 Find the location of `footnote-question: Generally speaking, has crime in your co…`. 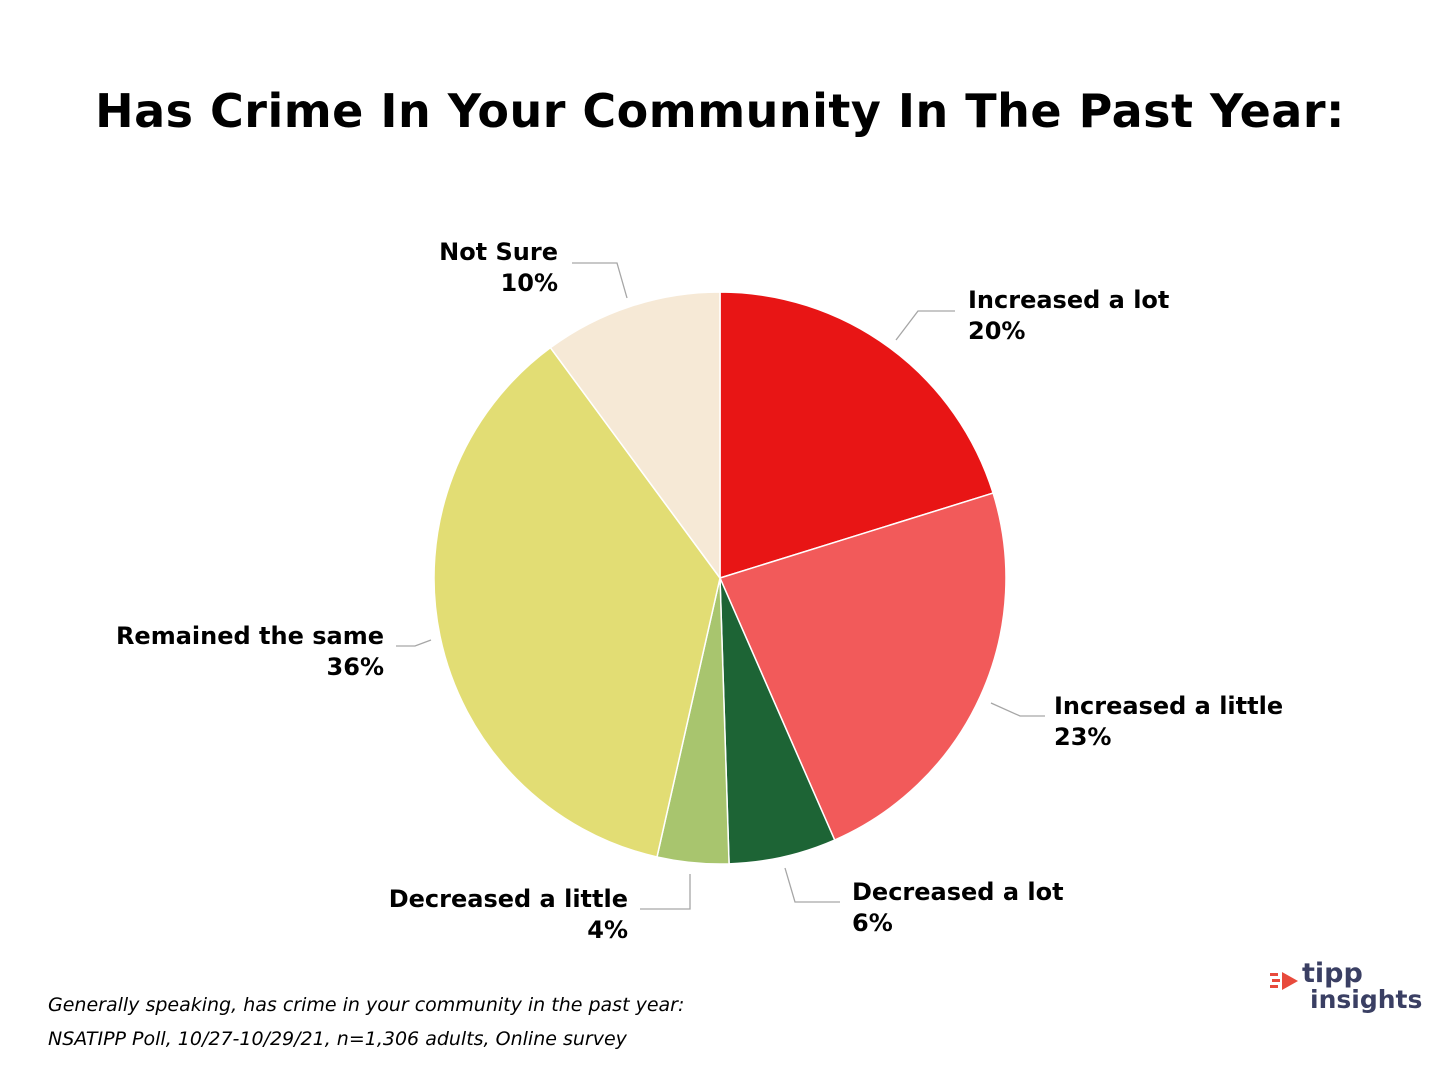

footnote-question: Generally speaking, has crime in your co… is located at coordinates (366, 1005).